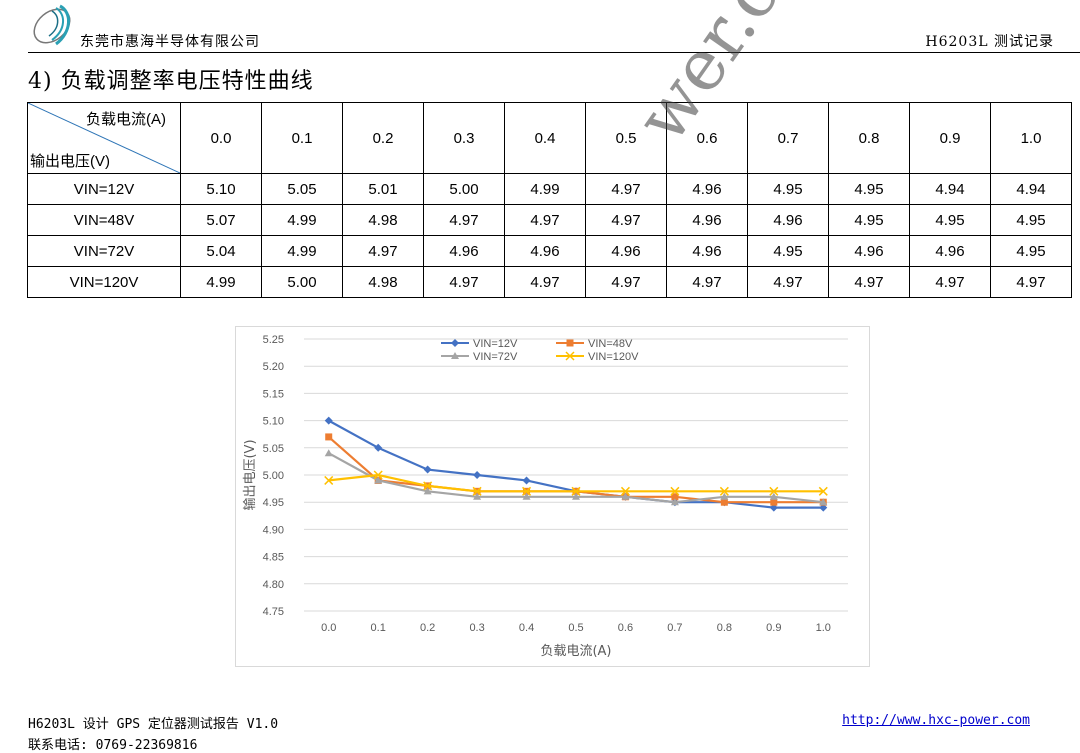  What do you see at coordinates (302, 189) in the screenshot?
I see `table-cell: 5.05` at bounding box center [302, 189].